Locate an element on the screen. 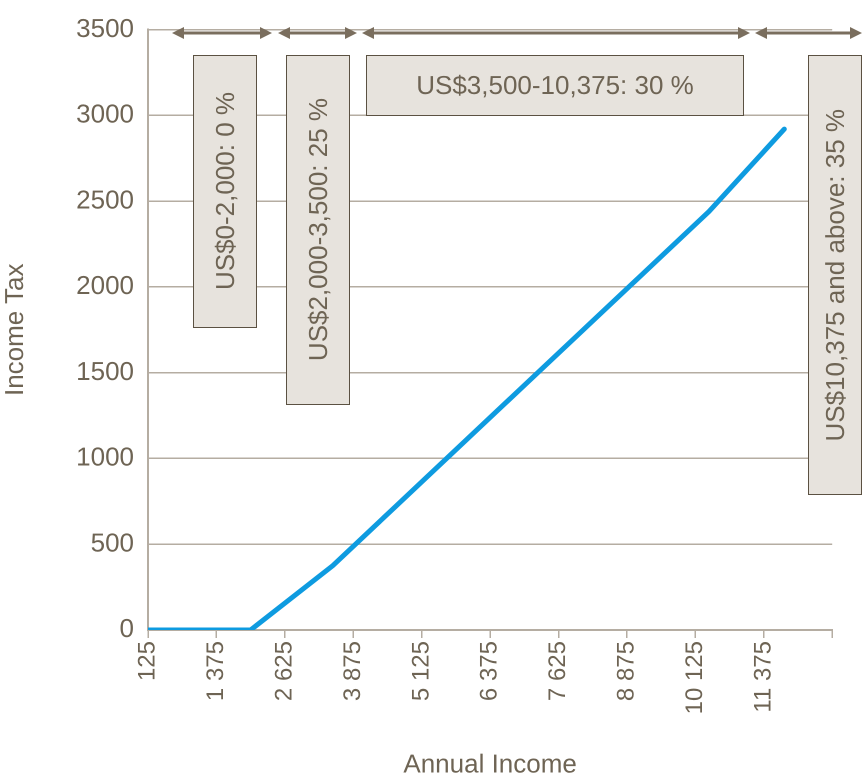  note-box: US$2,000-3,500: 25 % is located at coordinates (318, 230).